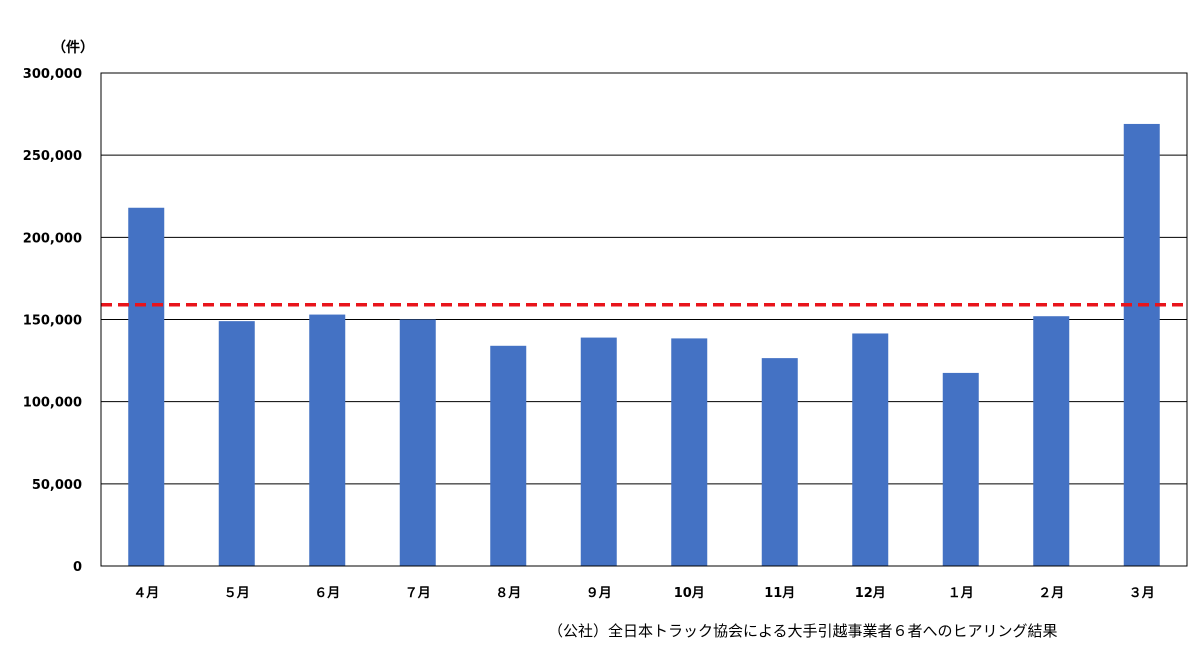 The width and height of the screenshot is (1200, 655). Describe the element at coordinates (52, 74) in the screenshot. I see `y-tick-label: 300,000` at that location.